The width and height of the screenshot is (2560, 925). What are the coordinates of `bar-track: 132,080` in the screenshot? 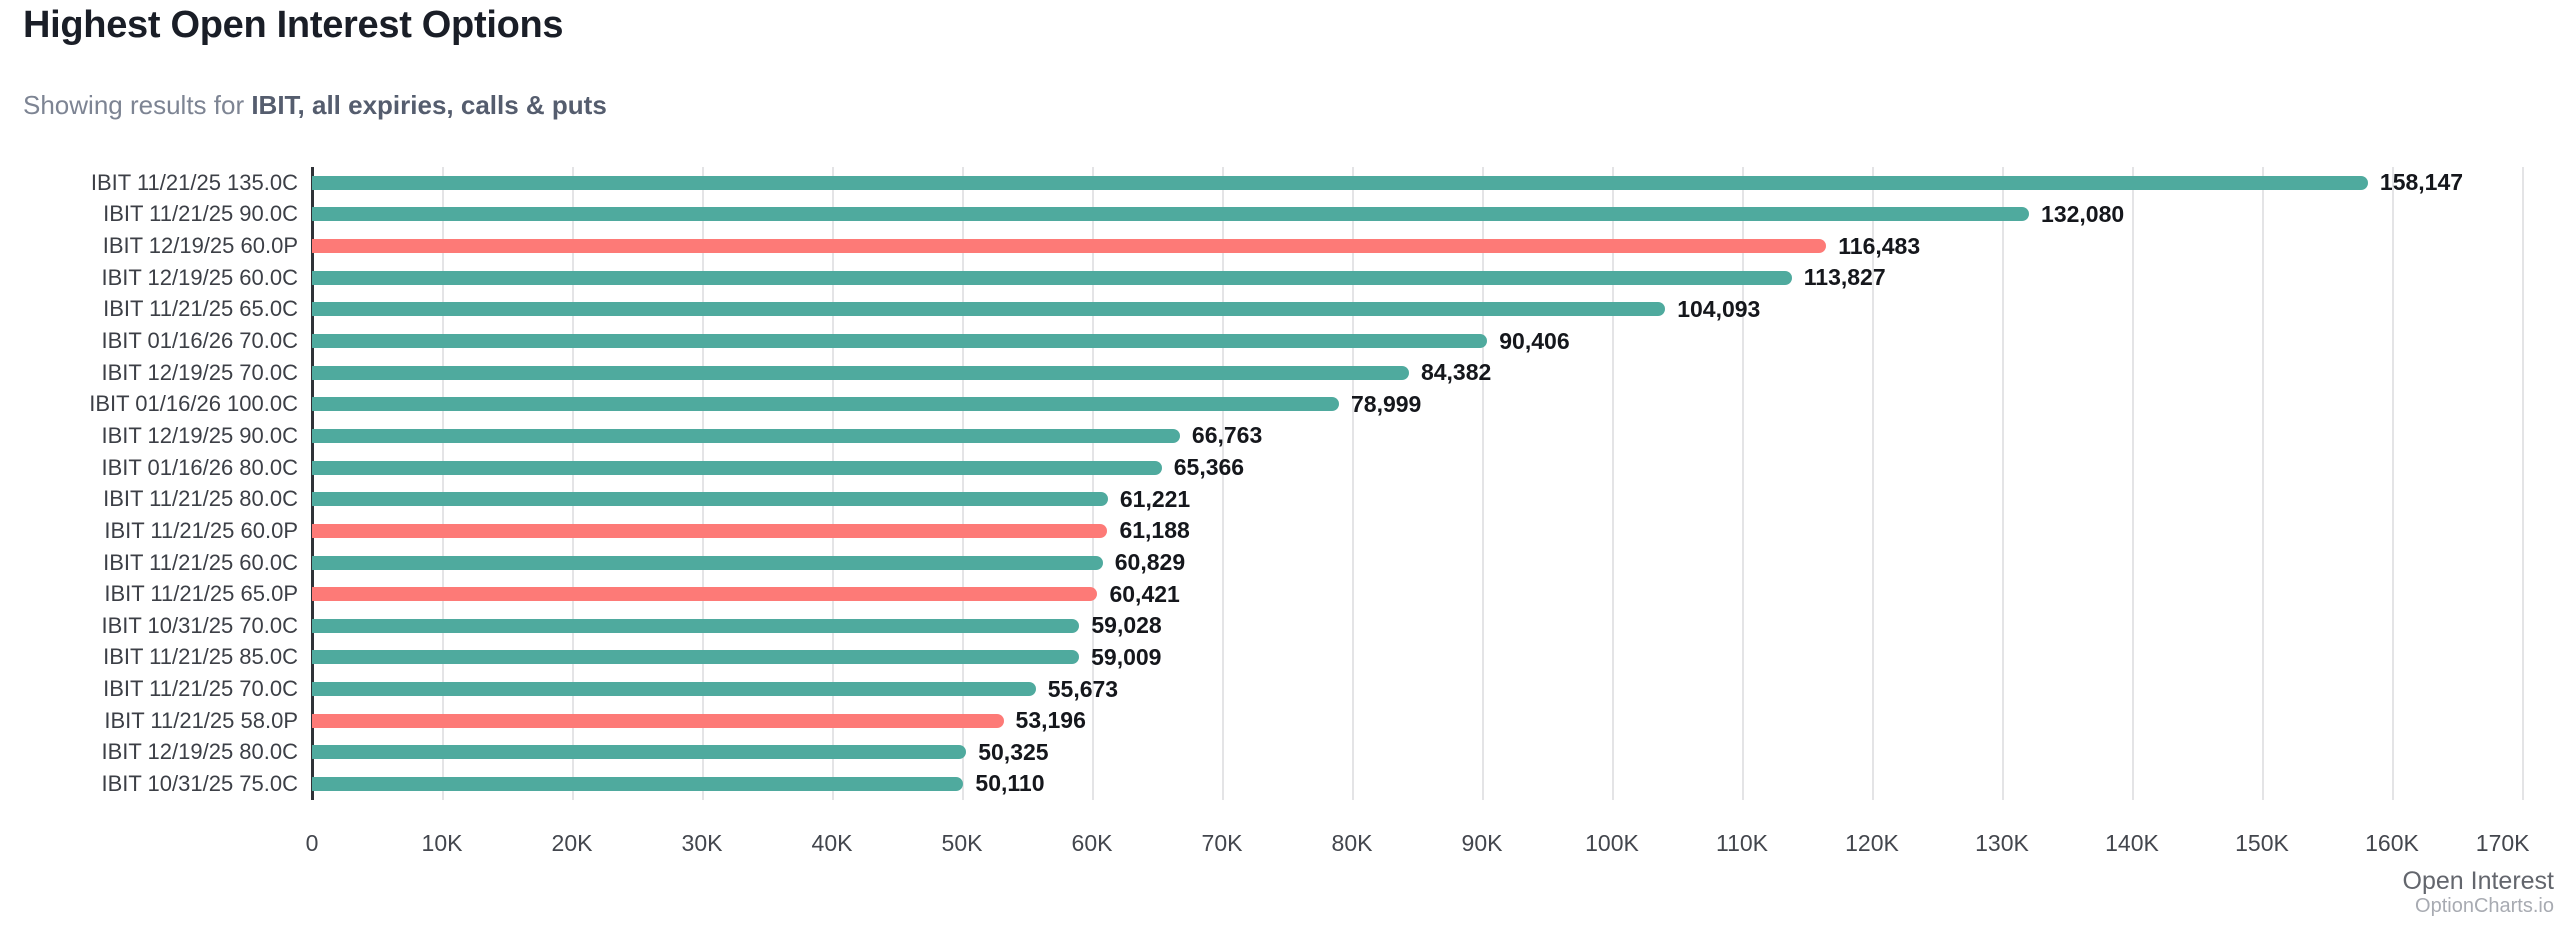 It's located at (1417, 215).